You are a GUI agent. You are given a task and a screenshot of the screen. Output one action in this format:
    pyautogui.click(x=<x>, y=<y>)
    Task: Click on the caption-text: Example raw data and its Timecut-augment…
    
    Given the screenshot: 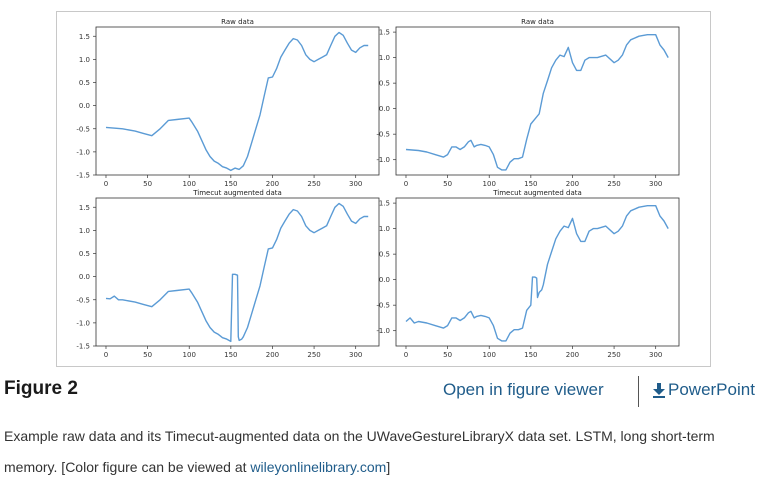 What is the action you would take?
    pyautogui.click(x=359, y=451)
    